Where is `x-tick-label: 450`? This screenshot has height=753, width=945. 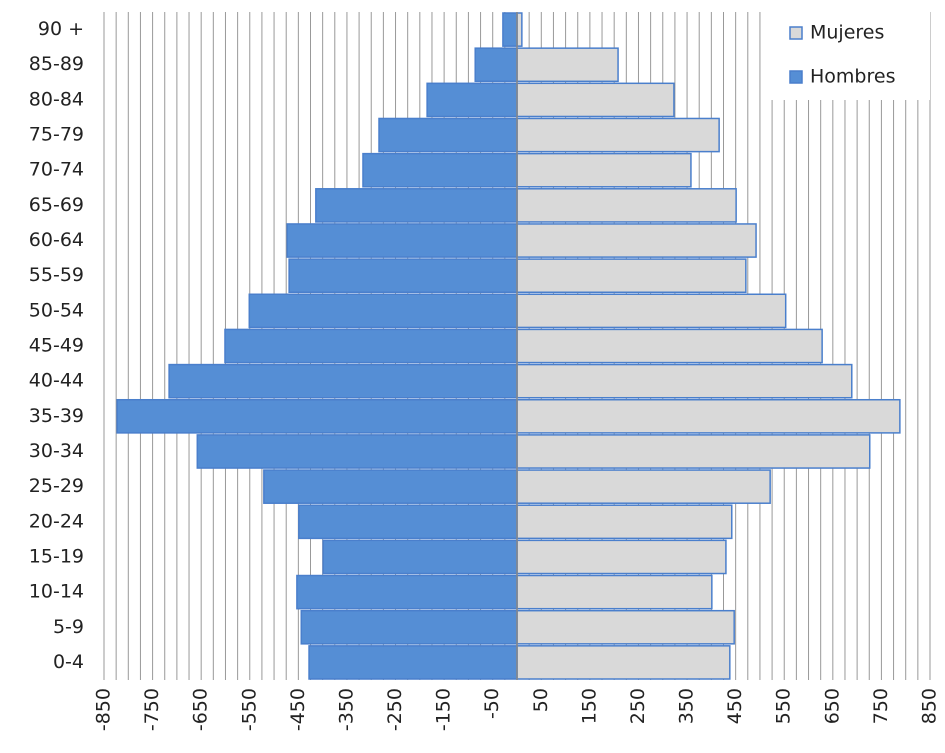 x-tick-label: 450 is located at coordinates (735, 706).